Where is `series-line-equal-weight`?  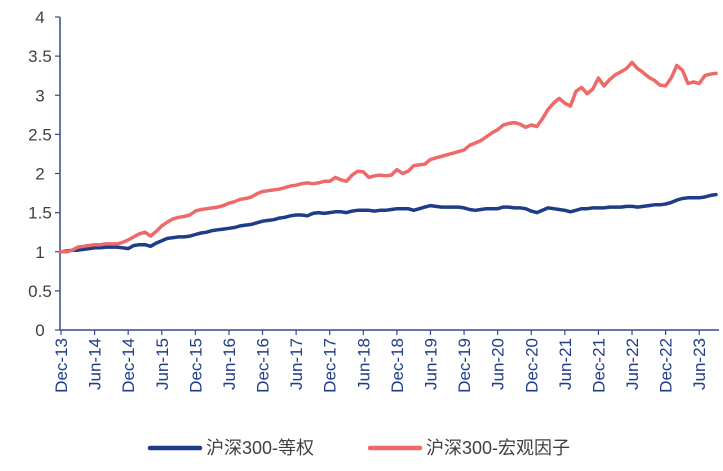 series-line-equal-weight is located at coordinates (388, 223).